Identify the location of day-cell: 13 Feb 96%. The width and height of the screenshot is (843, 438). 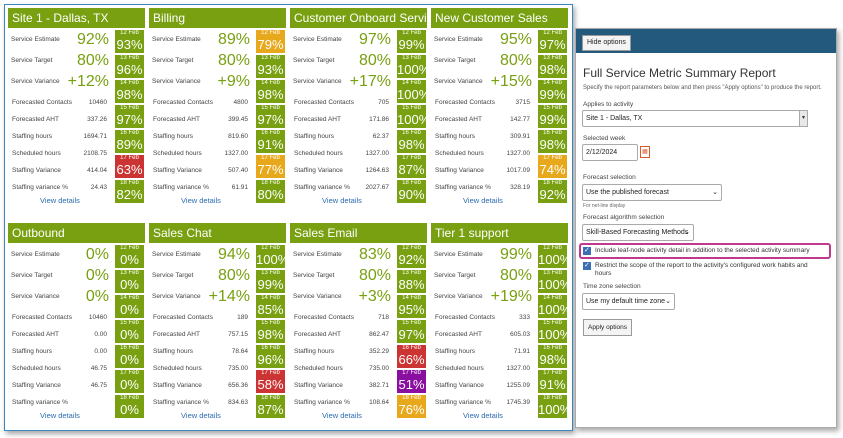
(129, 66).